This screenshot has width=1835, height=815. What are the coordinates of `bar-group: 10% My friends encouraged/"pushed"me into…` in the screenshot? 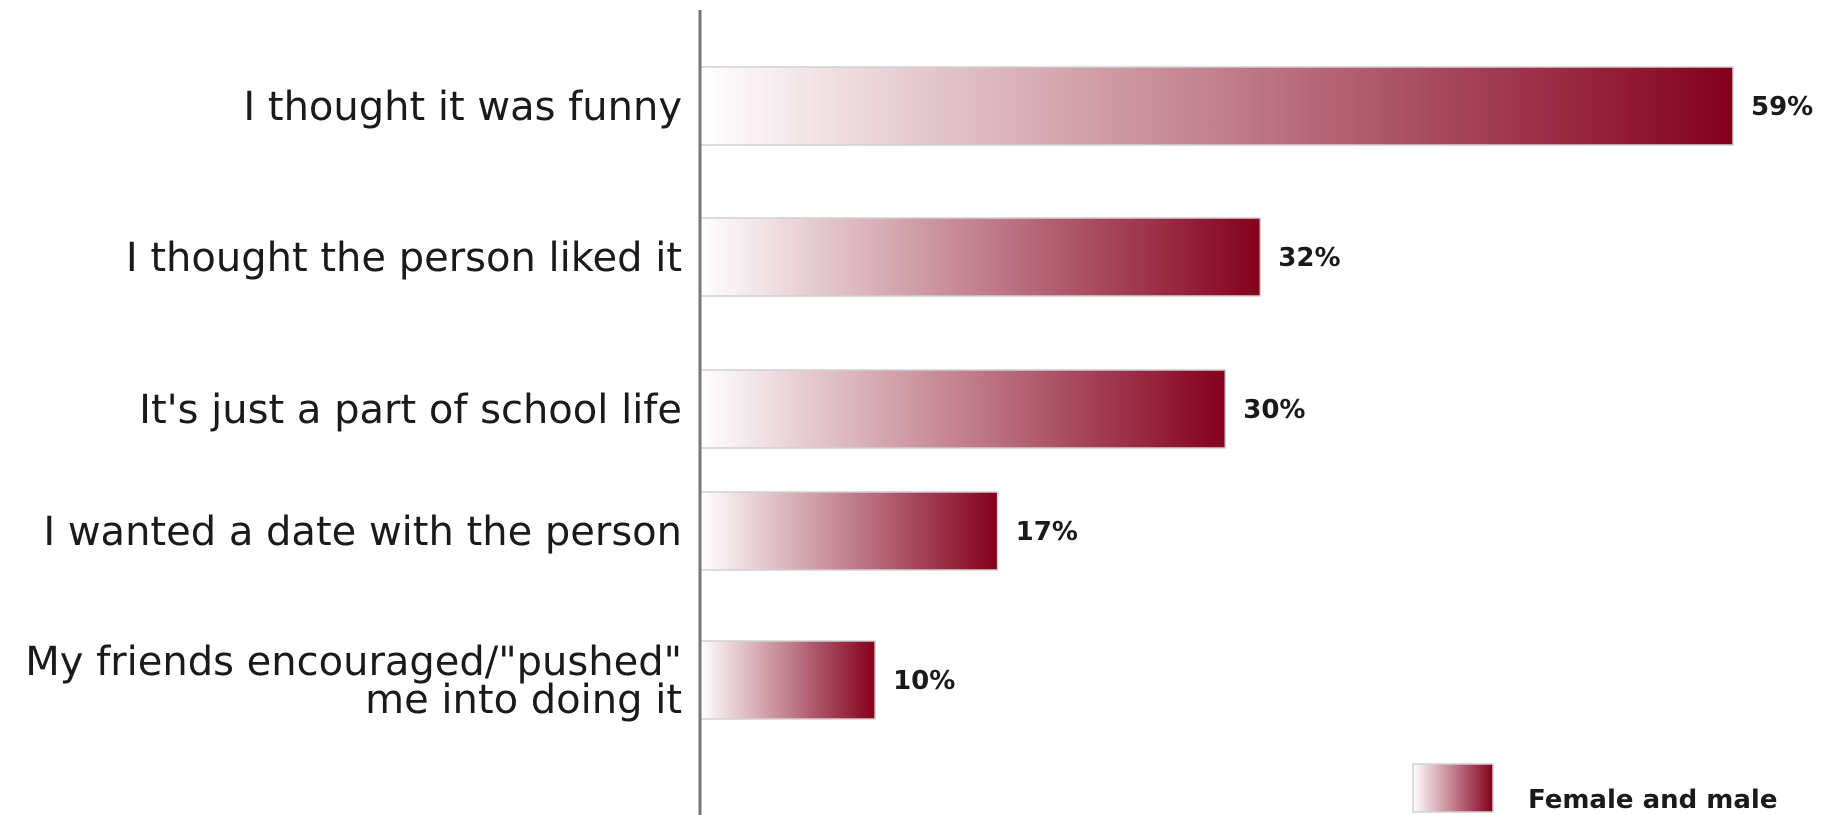 It's located at (490, 681).